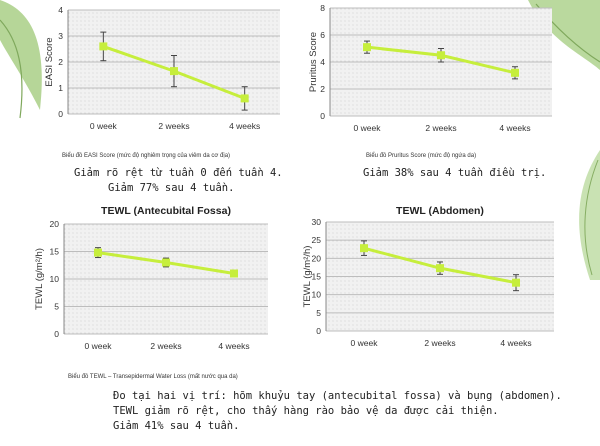 The width and height of the screenshot is (600, 446). Describe the element at coordinates (421, 156) in the screenshot. I see `pruritus-caption: Biểu đồ Pruritus Score (mức độ ngứa da)` at that location.